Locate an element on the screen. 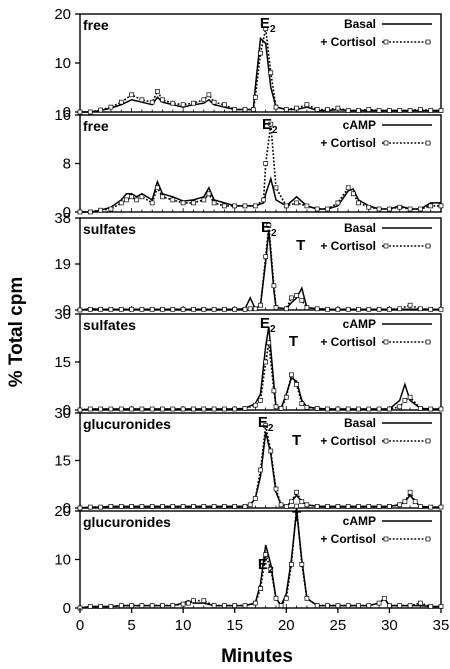 The height and width of the screenshot is (669, 450). legend-label: Basal is located at coordinates (360, 24).